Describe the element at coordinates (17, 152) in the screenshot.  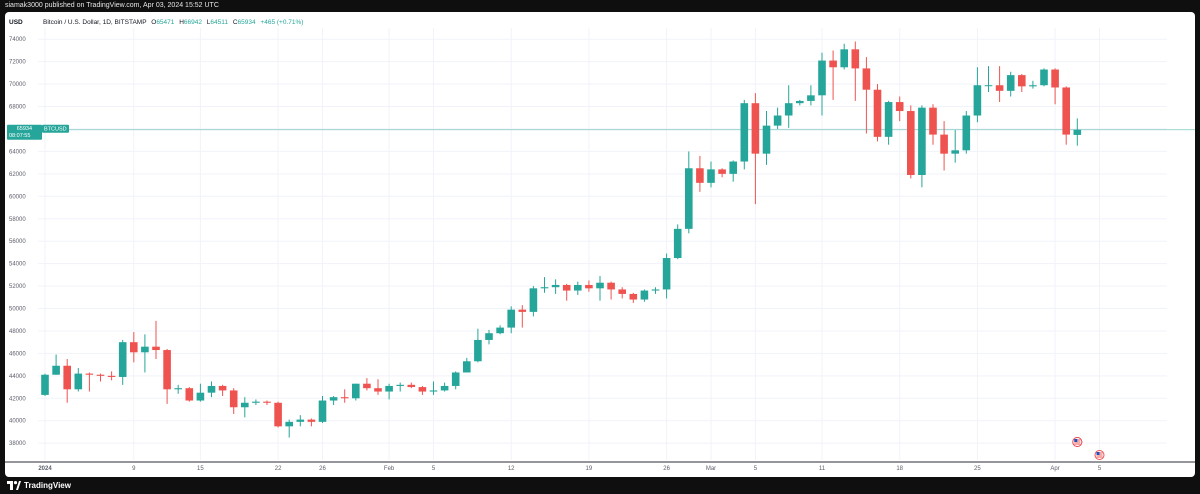
I see `y-tick-label: 64000` at that location.